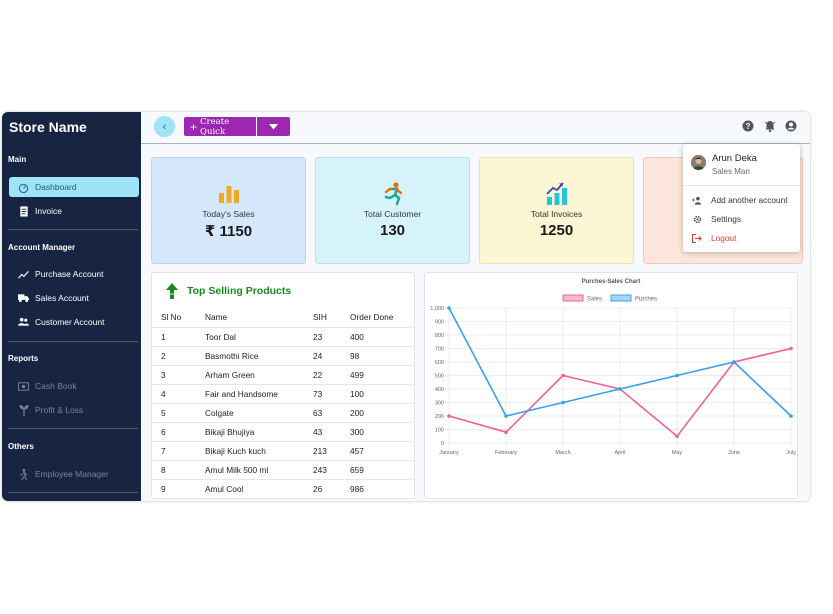 The width and height of the screenshot is (833, 614). I want to click on sidebar-item-customer-account: Customer Account, so click(74, 322).